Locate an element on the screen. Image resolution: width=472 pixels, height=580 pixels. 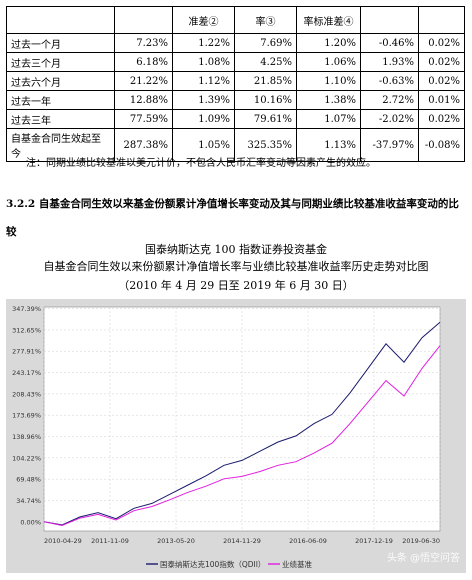
table-cell: 1.39% is located at coordinates (203, 100).